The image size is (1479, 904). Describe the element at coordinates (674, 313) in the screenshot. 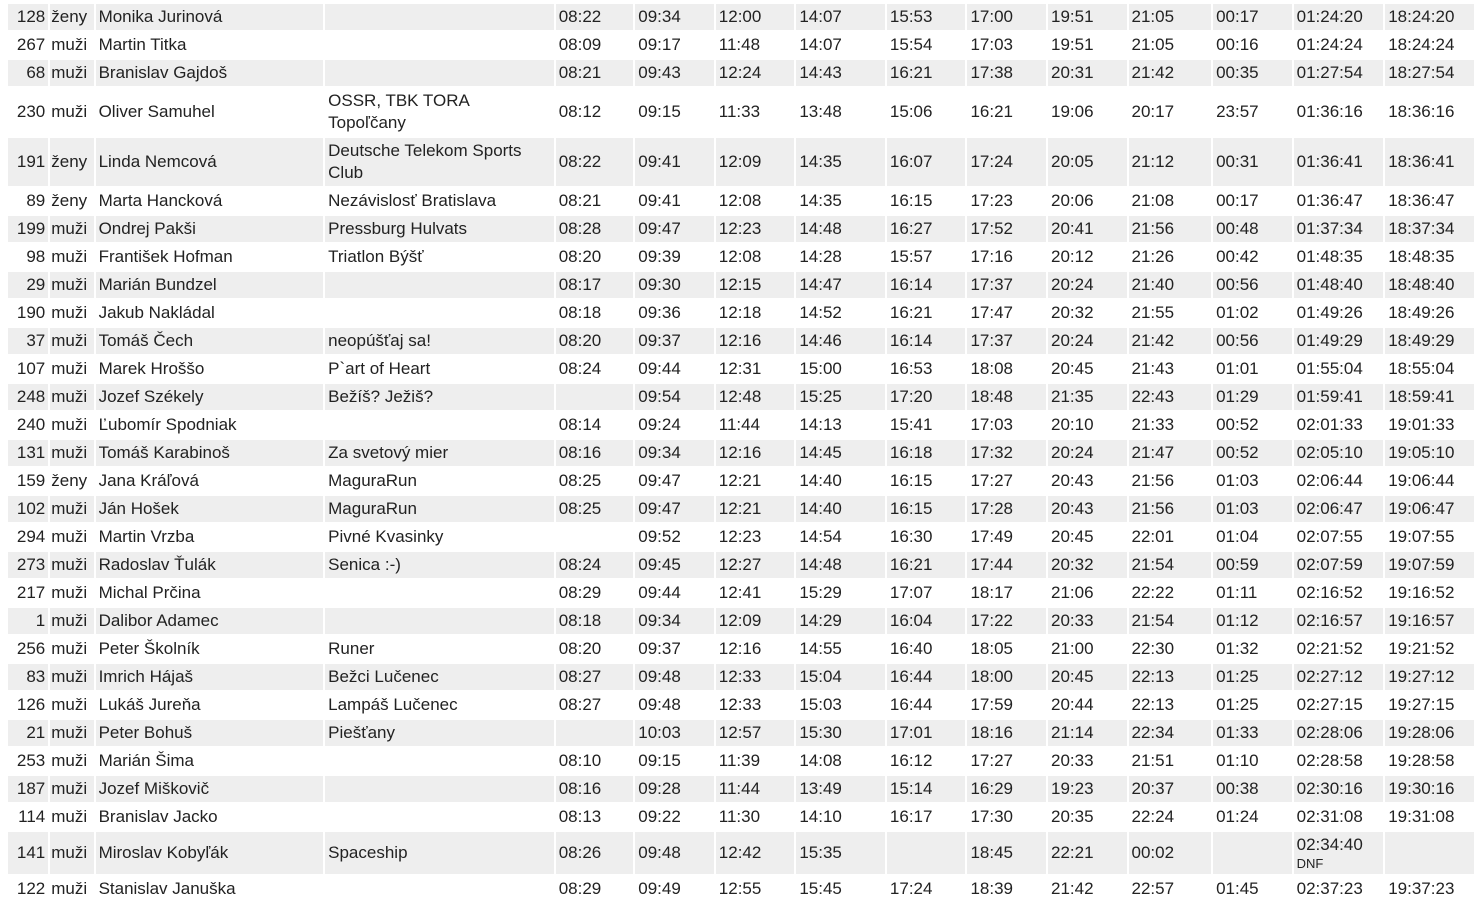

I see `time-cell: 09:36` at that location.